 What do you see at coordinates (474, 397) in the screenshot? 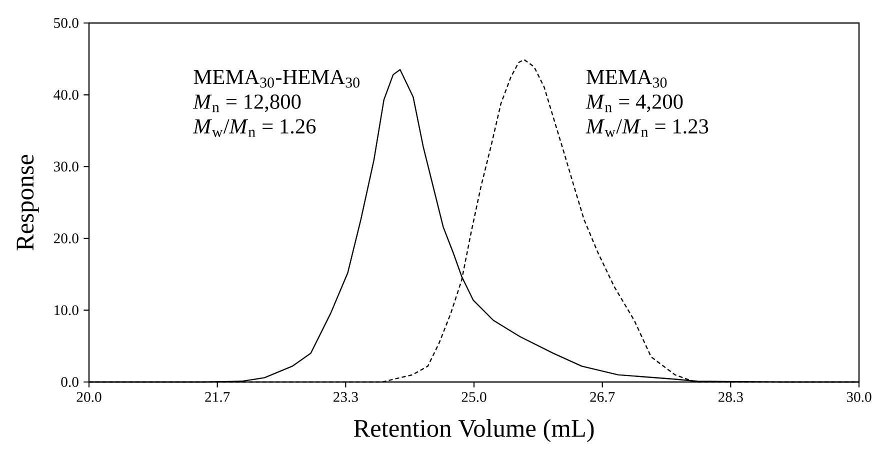
I see `x-tick-label: 25.0` at bounding box center [474, 397].